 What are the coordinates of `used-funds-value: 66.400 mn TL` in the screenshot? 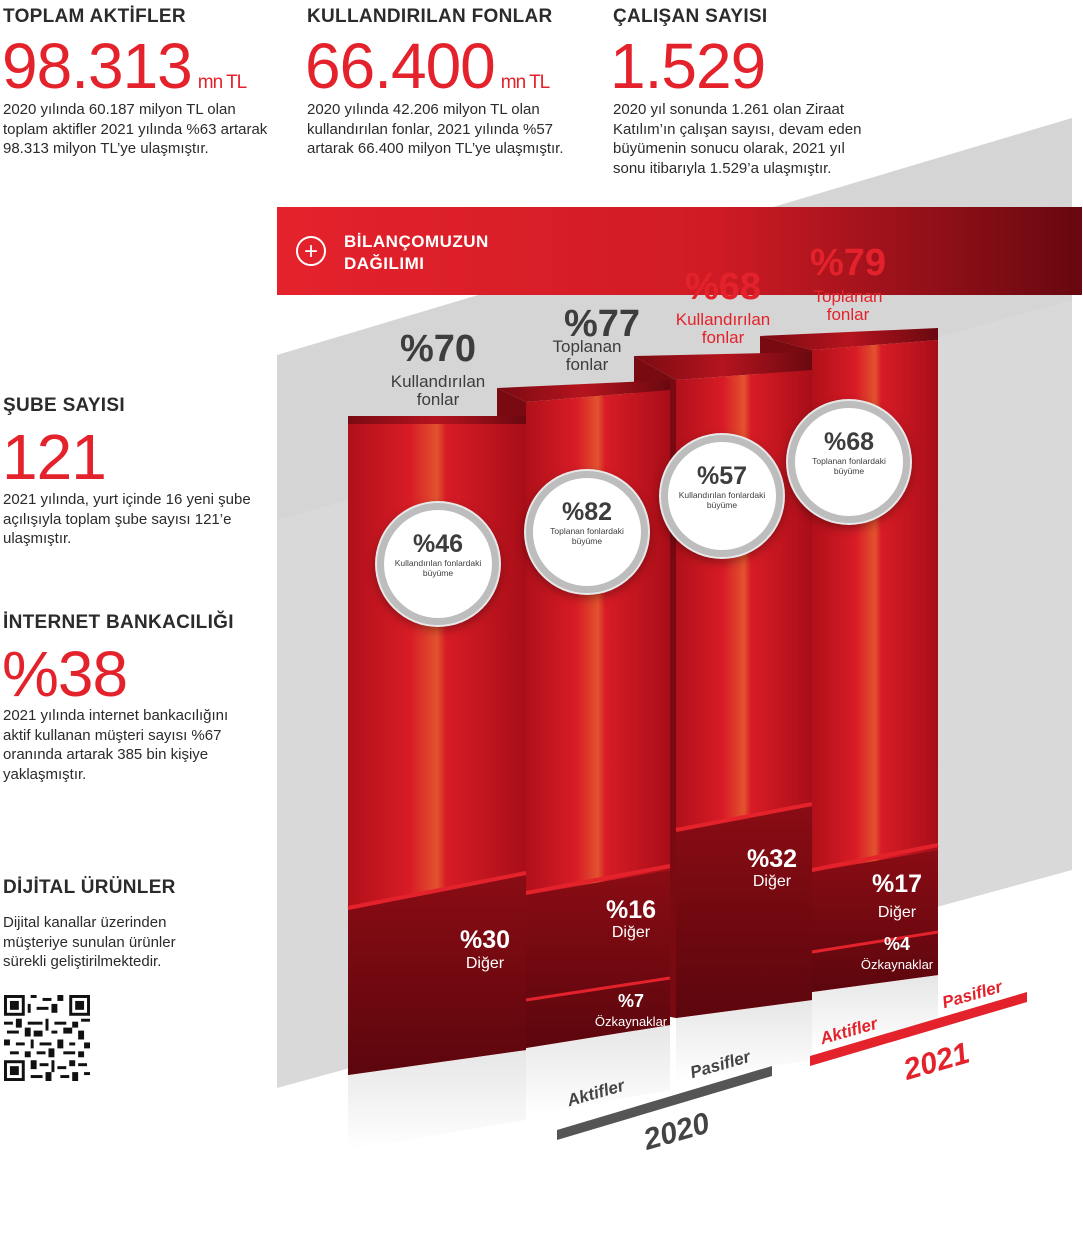 It's located at (428, 74).